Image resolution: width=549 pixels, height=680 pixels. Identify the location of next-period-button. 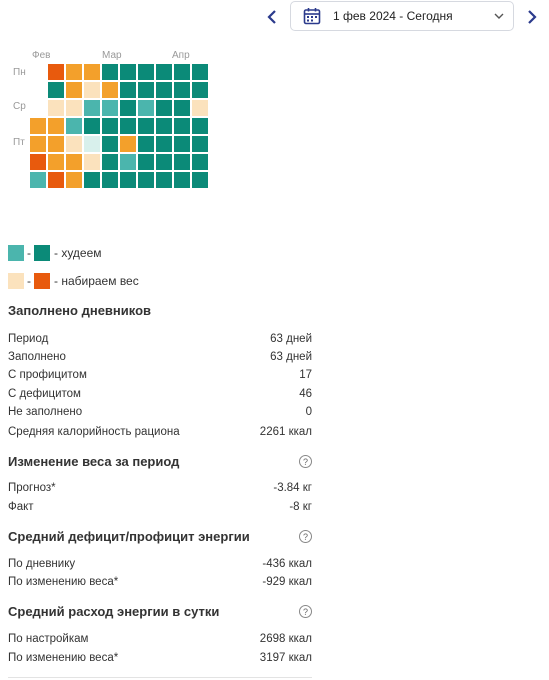
(532, 17).